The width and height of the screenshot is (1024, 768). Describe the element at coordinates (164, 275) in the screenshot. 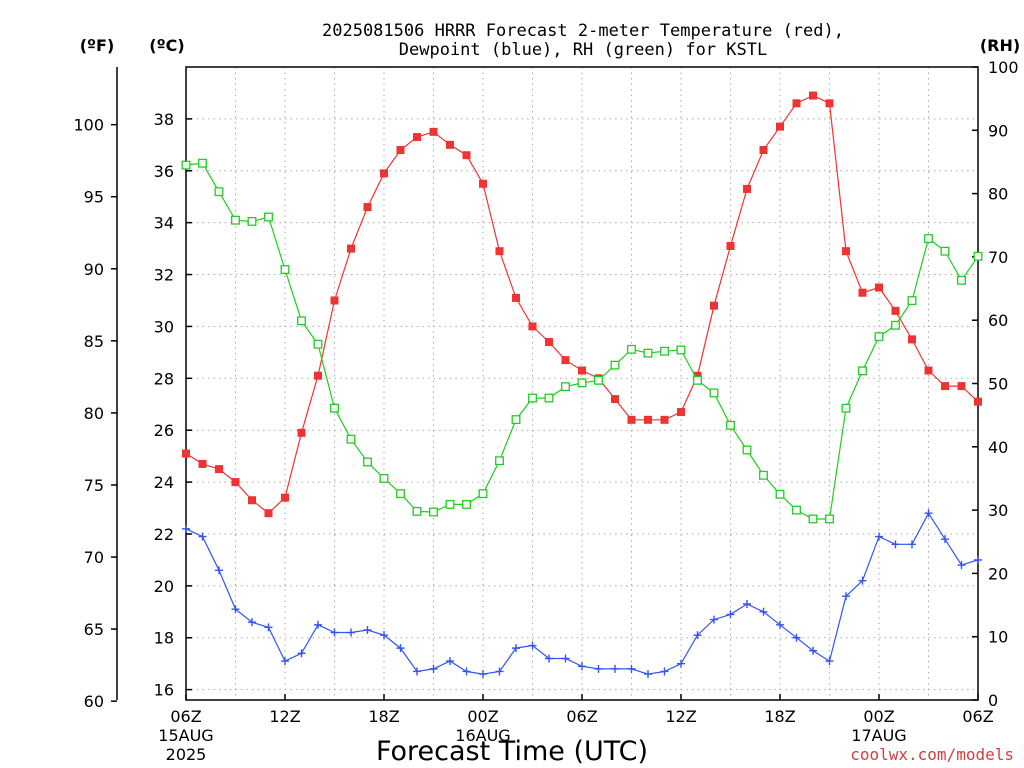

I see `celsius-tick-label: 32` at that location.